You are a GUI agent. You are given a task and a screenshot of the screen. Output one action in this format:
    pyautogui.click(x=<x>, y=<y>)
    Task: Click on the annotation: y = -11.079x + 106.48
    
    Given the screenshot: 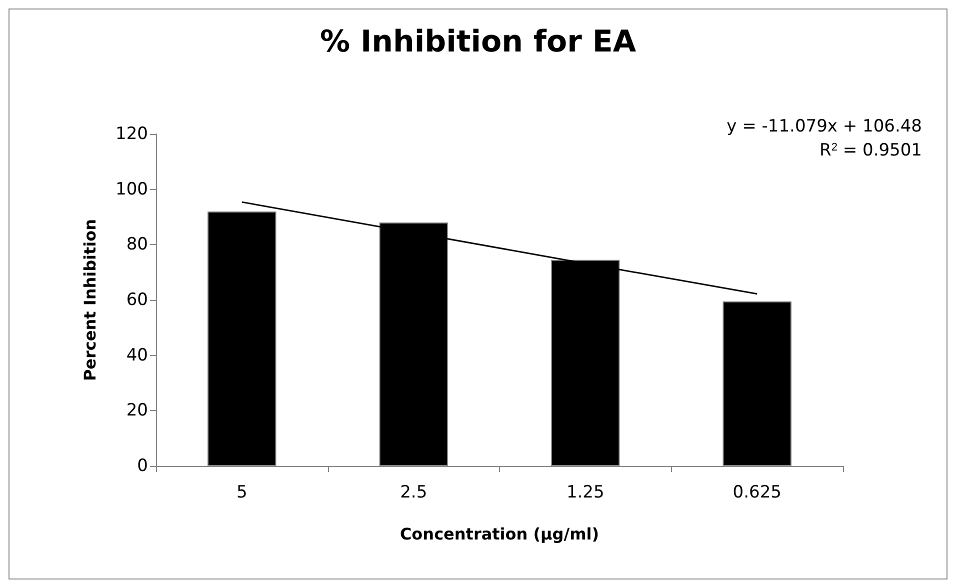 What is the action you would take?
    pyautogui.click(x=824, y=126)
    